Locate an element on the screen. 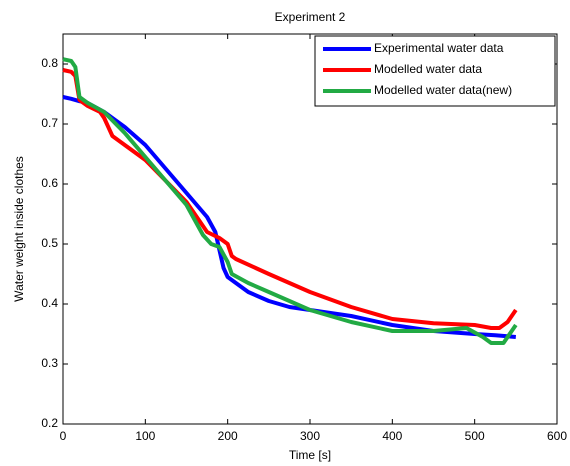 Image resolution: width=570 pixels, height=466 pixels. y-axis-label: Water weight inside clothes is located at coordinates (19, 229).